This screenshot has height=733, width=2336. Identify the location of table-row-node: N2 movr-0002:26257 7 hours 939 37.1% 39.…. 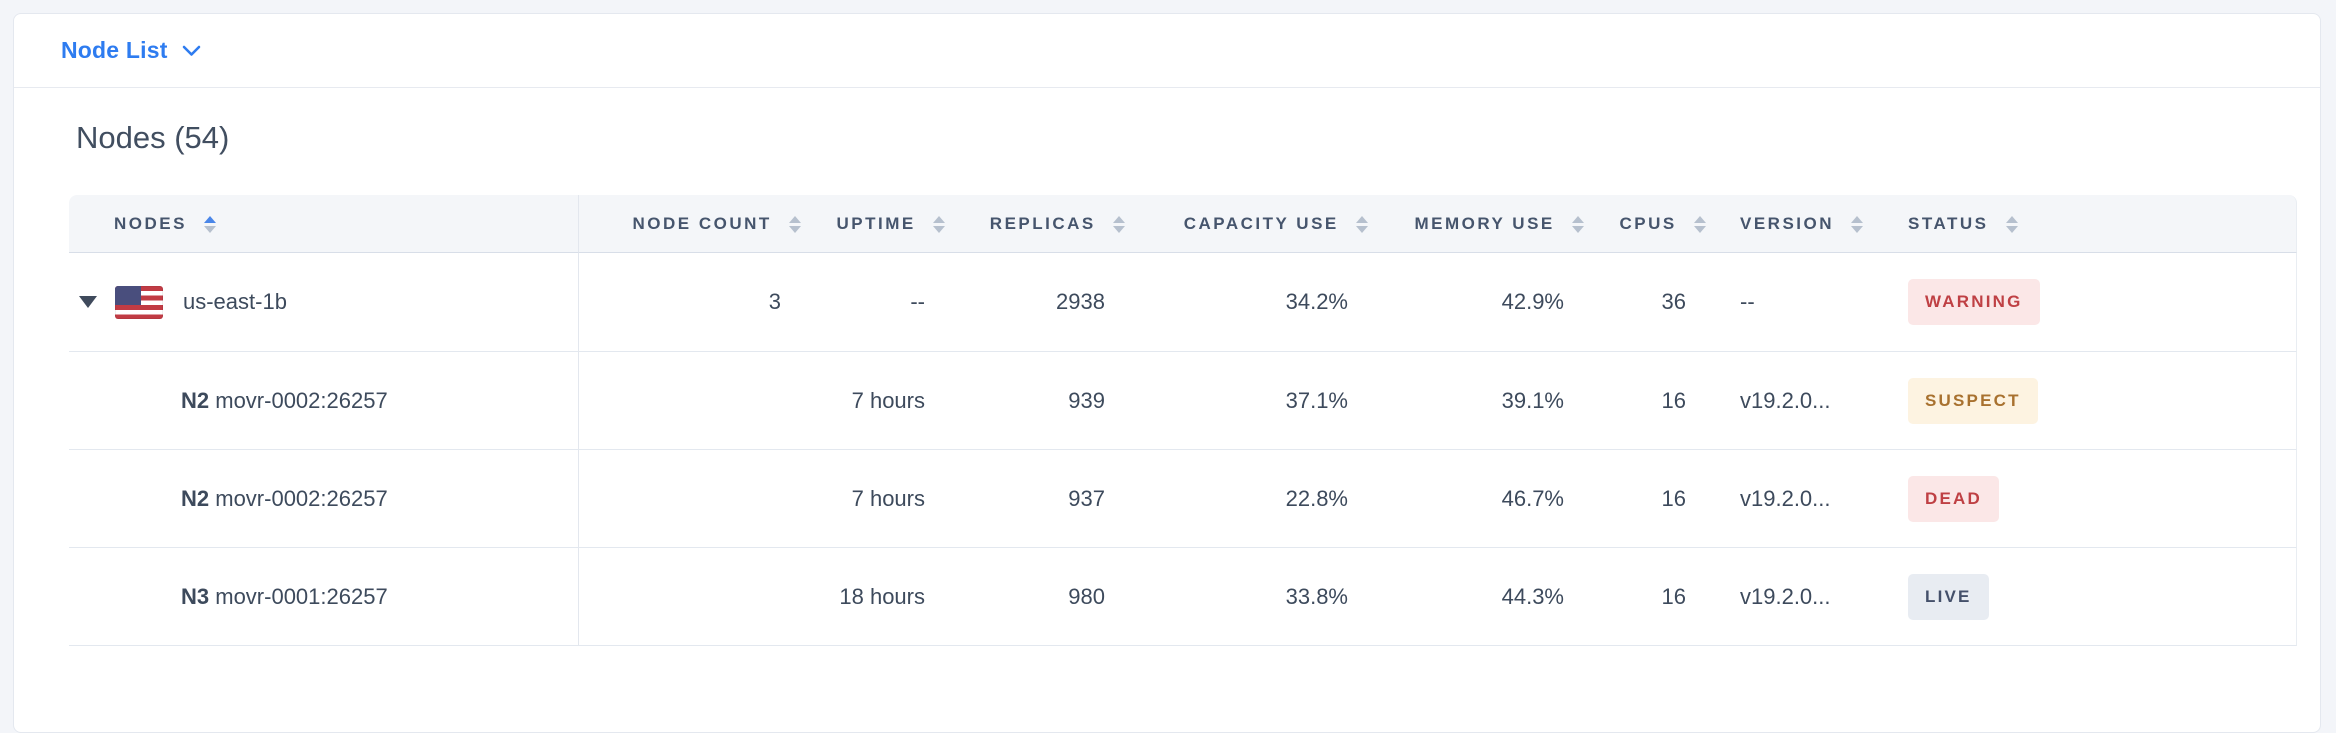
(1183, 401).